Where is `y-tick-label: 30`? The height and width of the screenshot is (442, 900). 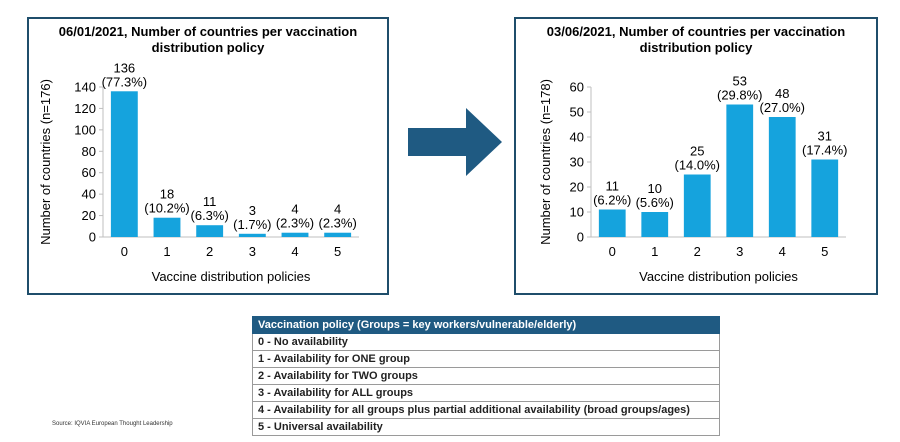
y-tick-label: 30 is located at coordinates (577, 162).